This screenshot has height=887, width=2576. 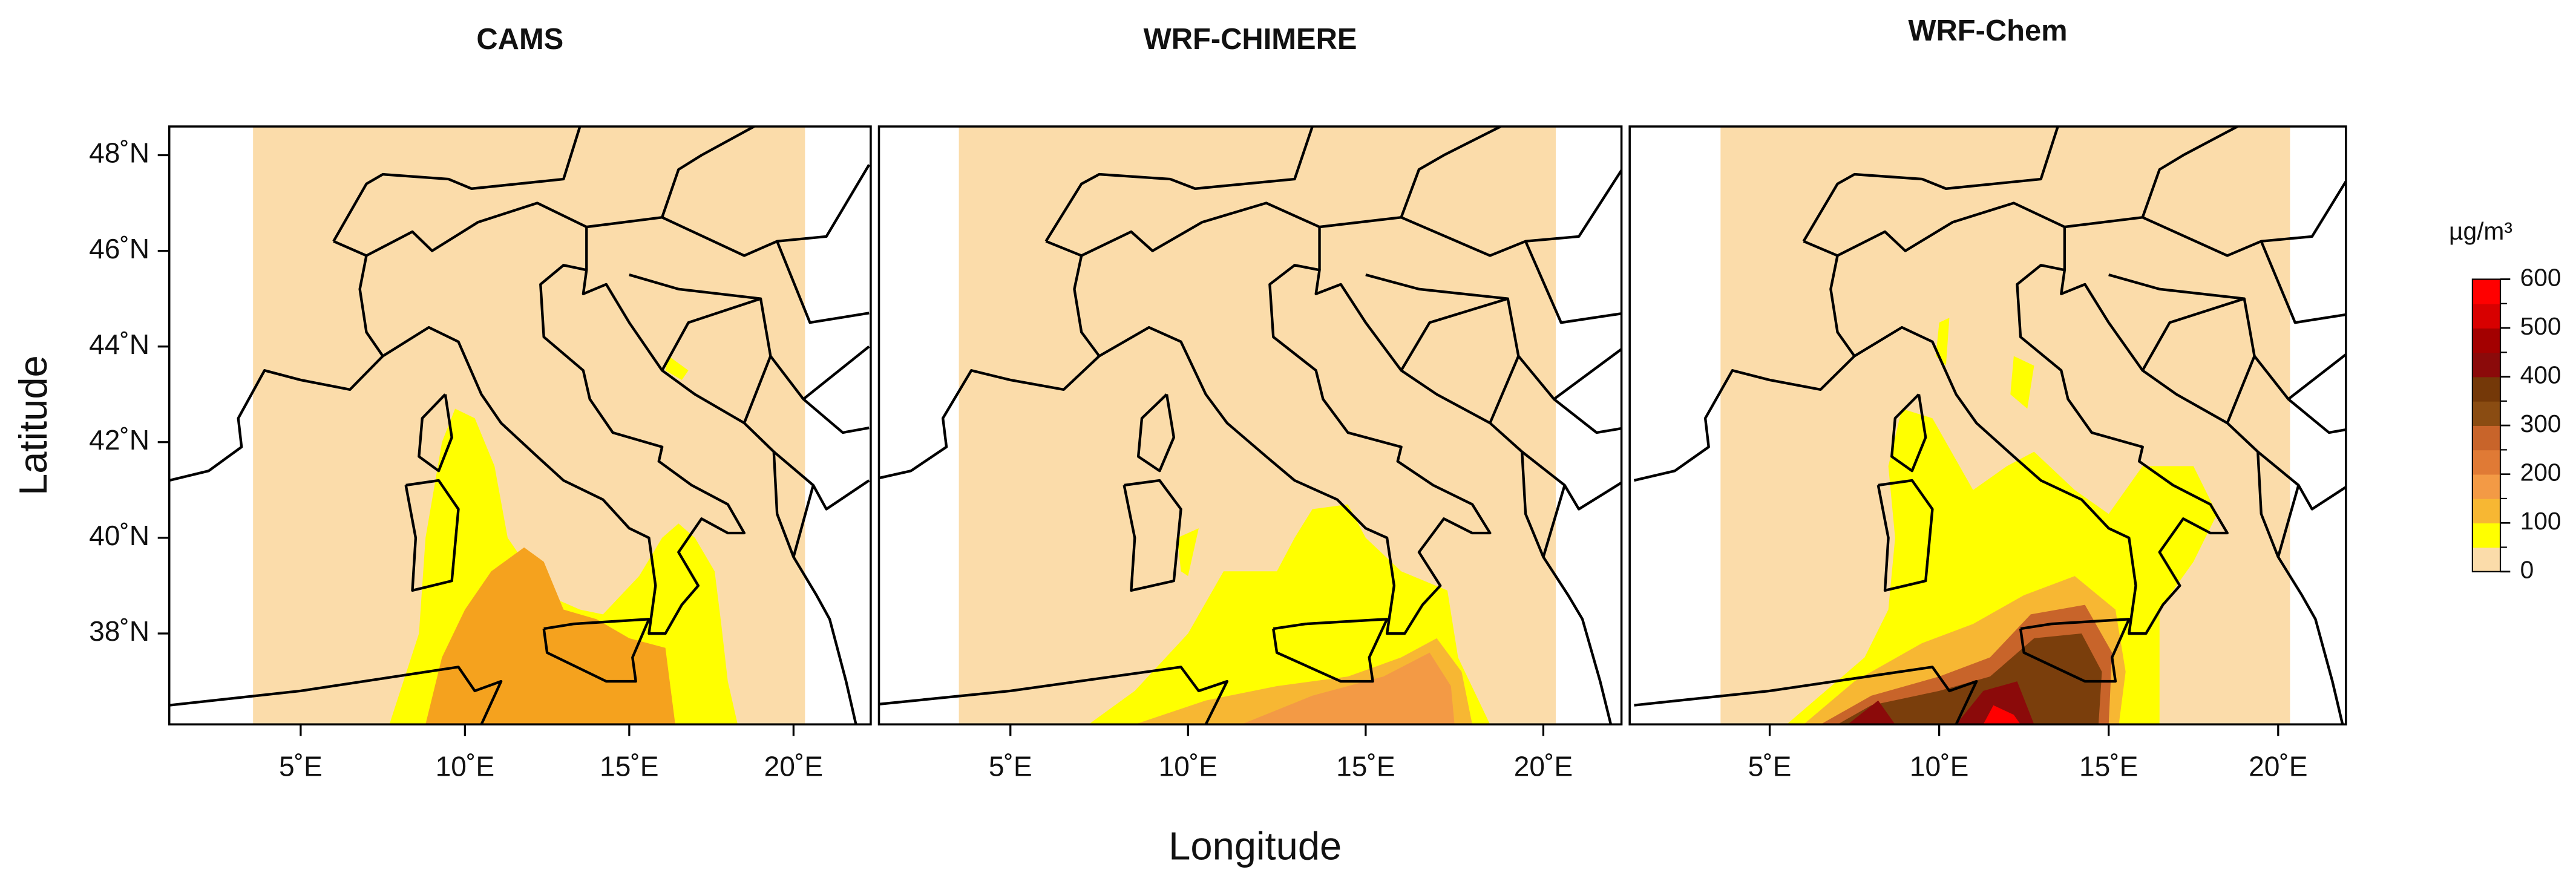 What do you see at coordinates (2540, 424) in the screenshot?
I see `colorbar-tick-label: 300` at bounding box center [2540, 424].